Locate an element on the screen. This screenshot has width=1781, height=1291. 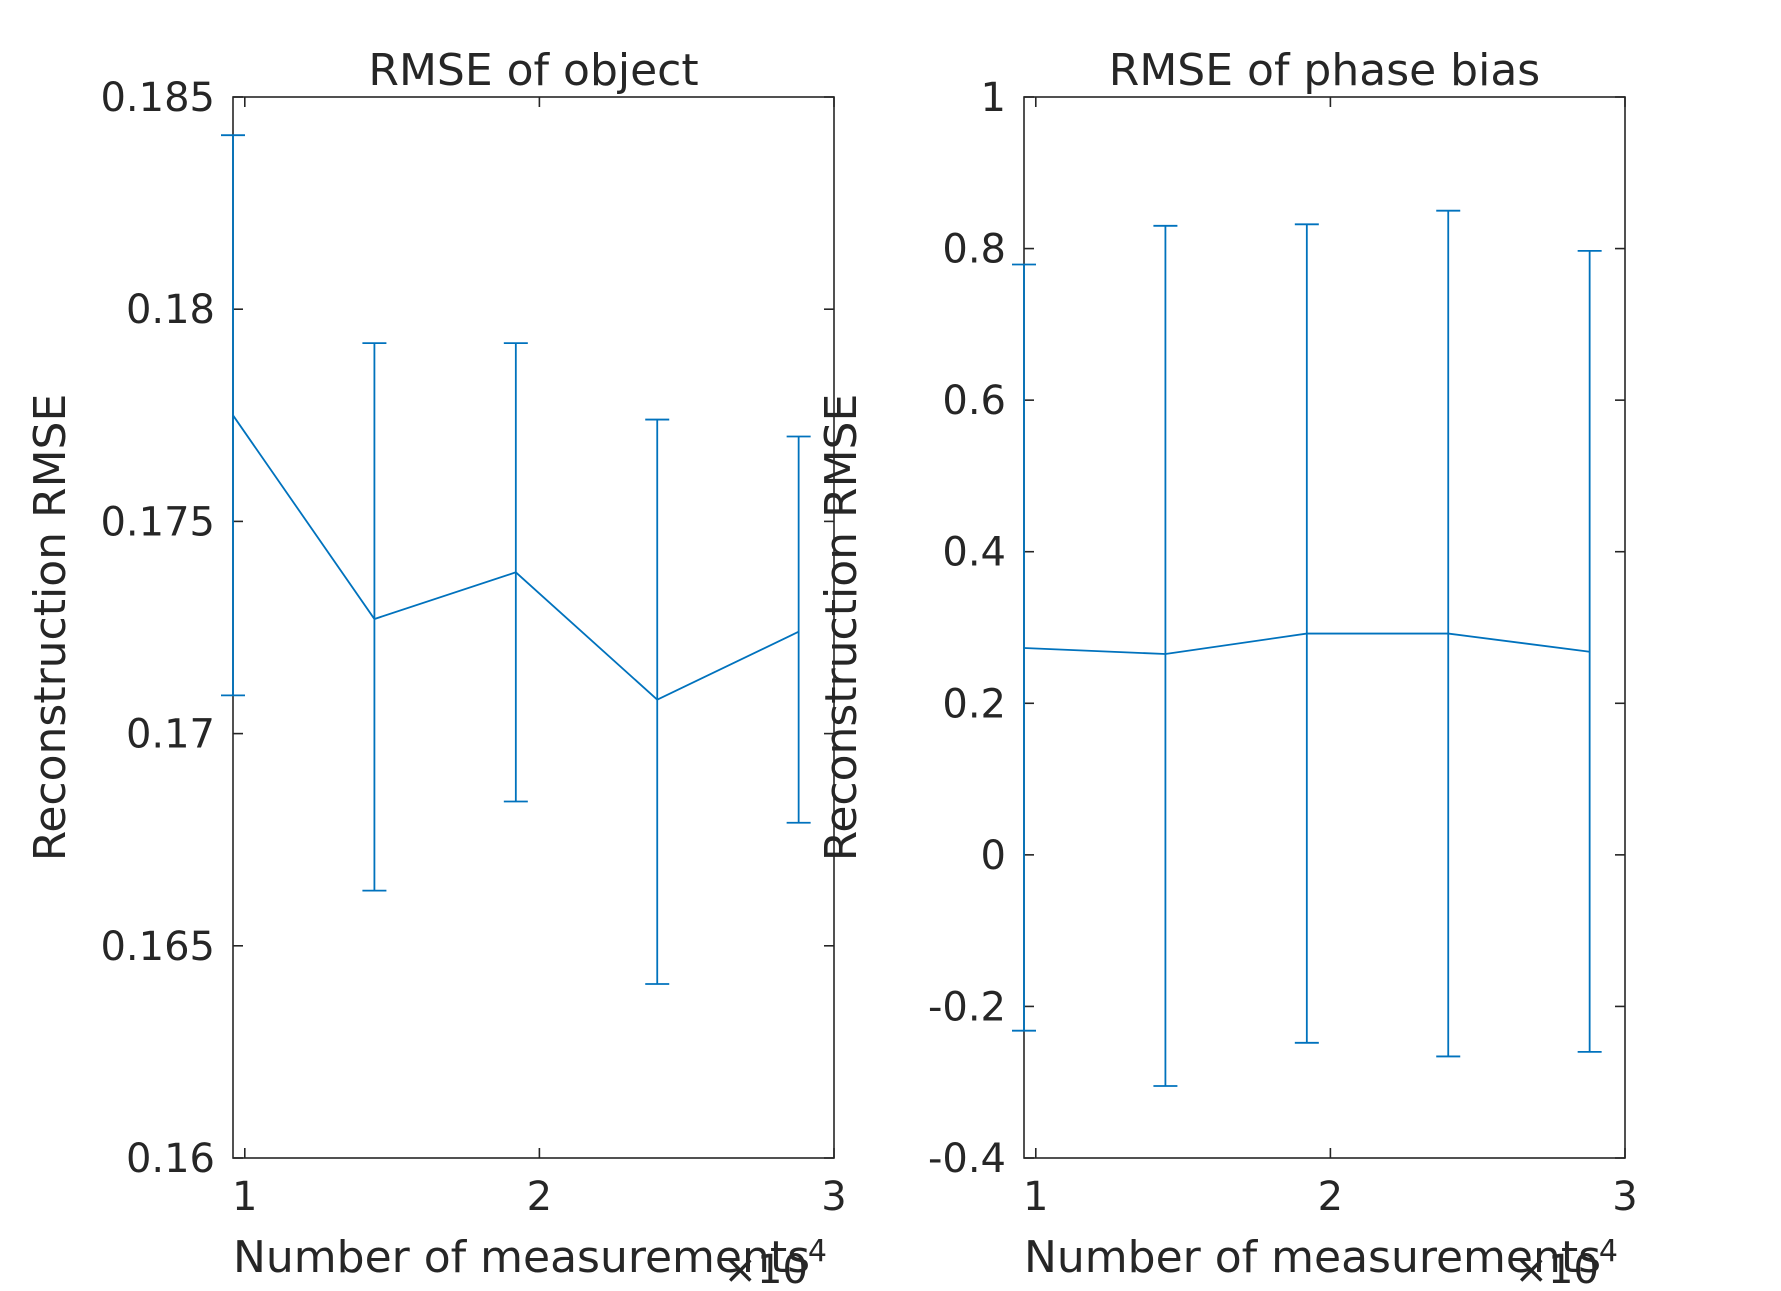
y-tick-label: 0.8 is located at coordinates (974, 250).